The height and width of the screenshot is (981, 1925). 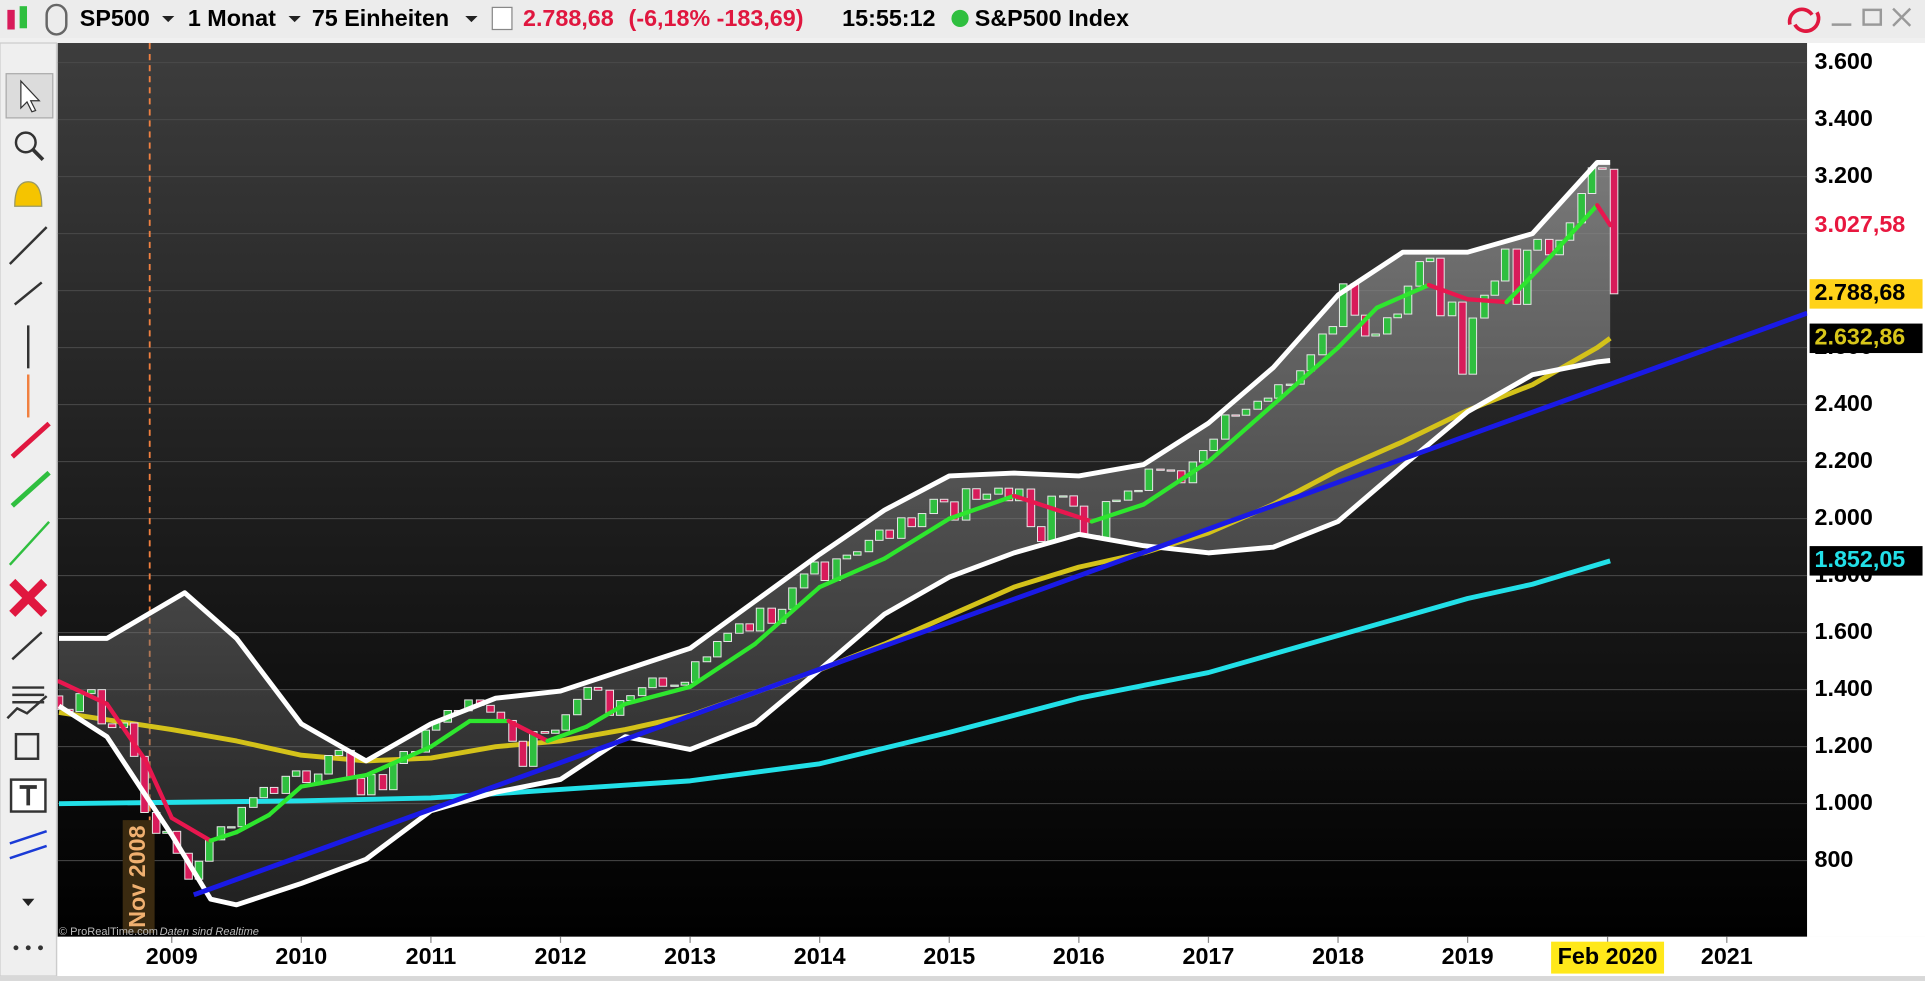 I want to click on icon, so click(x=23, y=17).